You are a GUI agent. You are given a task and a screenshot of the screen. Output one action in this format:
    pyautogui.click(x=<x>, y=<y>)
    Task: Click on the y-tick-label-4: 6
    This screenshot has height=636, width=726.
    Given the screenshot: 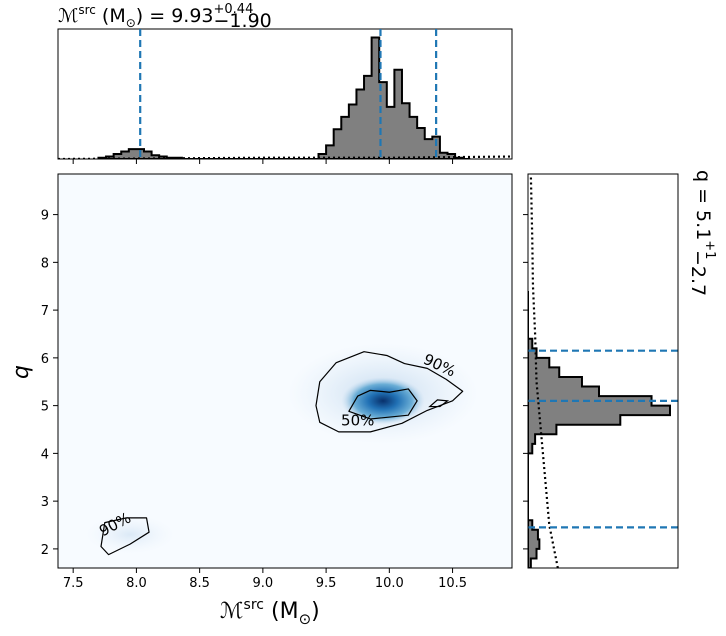 What is the action you would take?
    pyautogui.click(x=45, y=359)
    